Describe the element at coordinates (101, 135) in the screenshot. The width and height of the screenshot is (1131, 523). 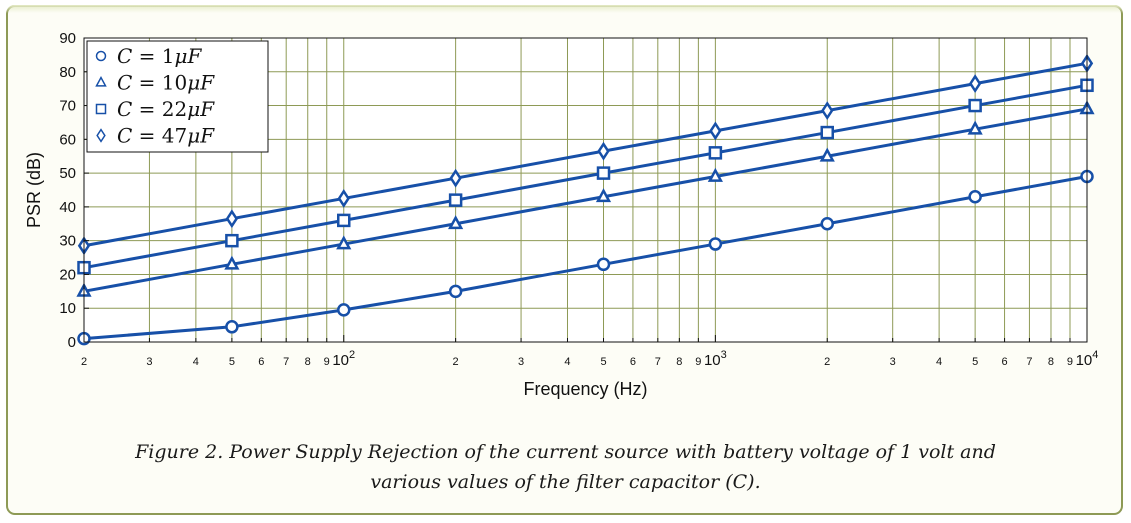
I see `legend-marker-diamond` at that location.